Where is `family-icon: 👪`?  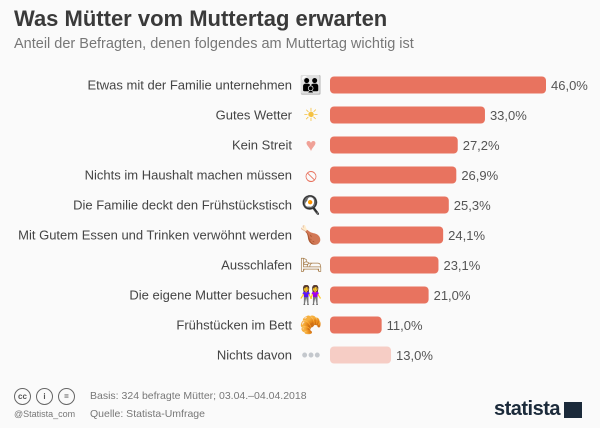 family-icon: 👪 is located at coordinates (311, 84).